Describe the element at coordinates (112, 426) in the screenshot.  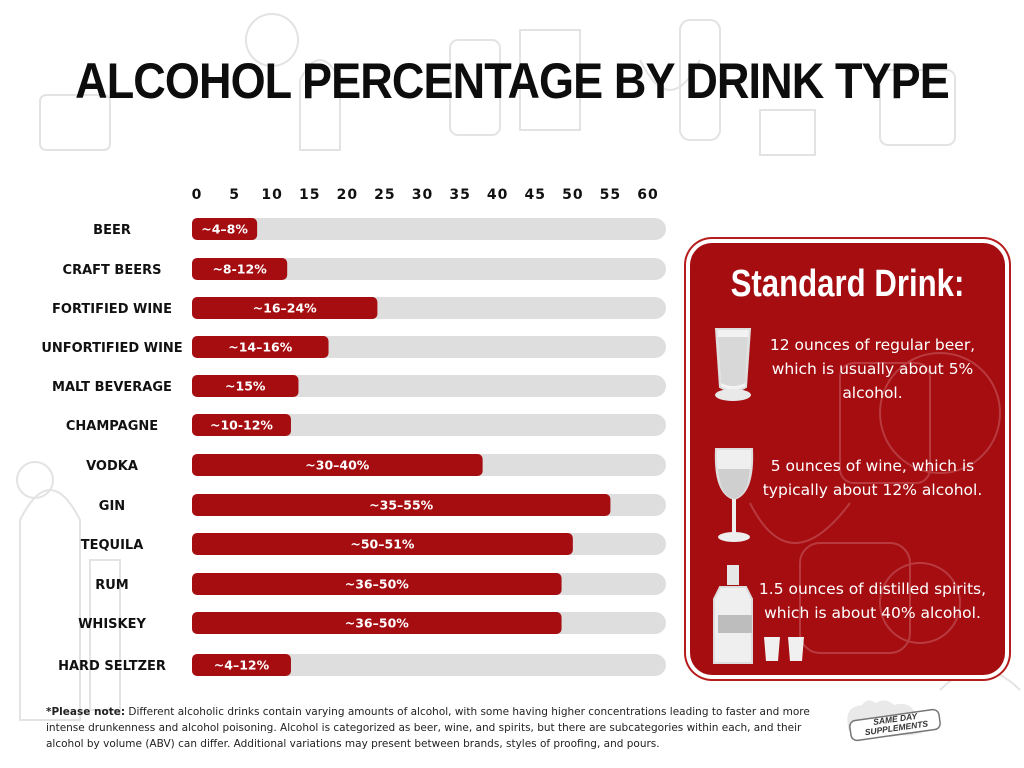
I see `category-label: CHAMPAGNE` at that location.